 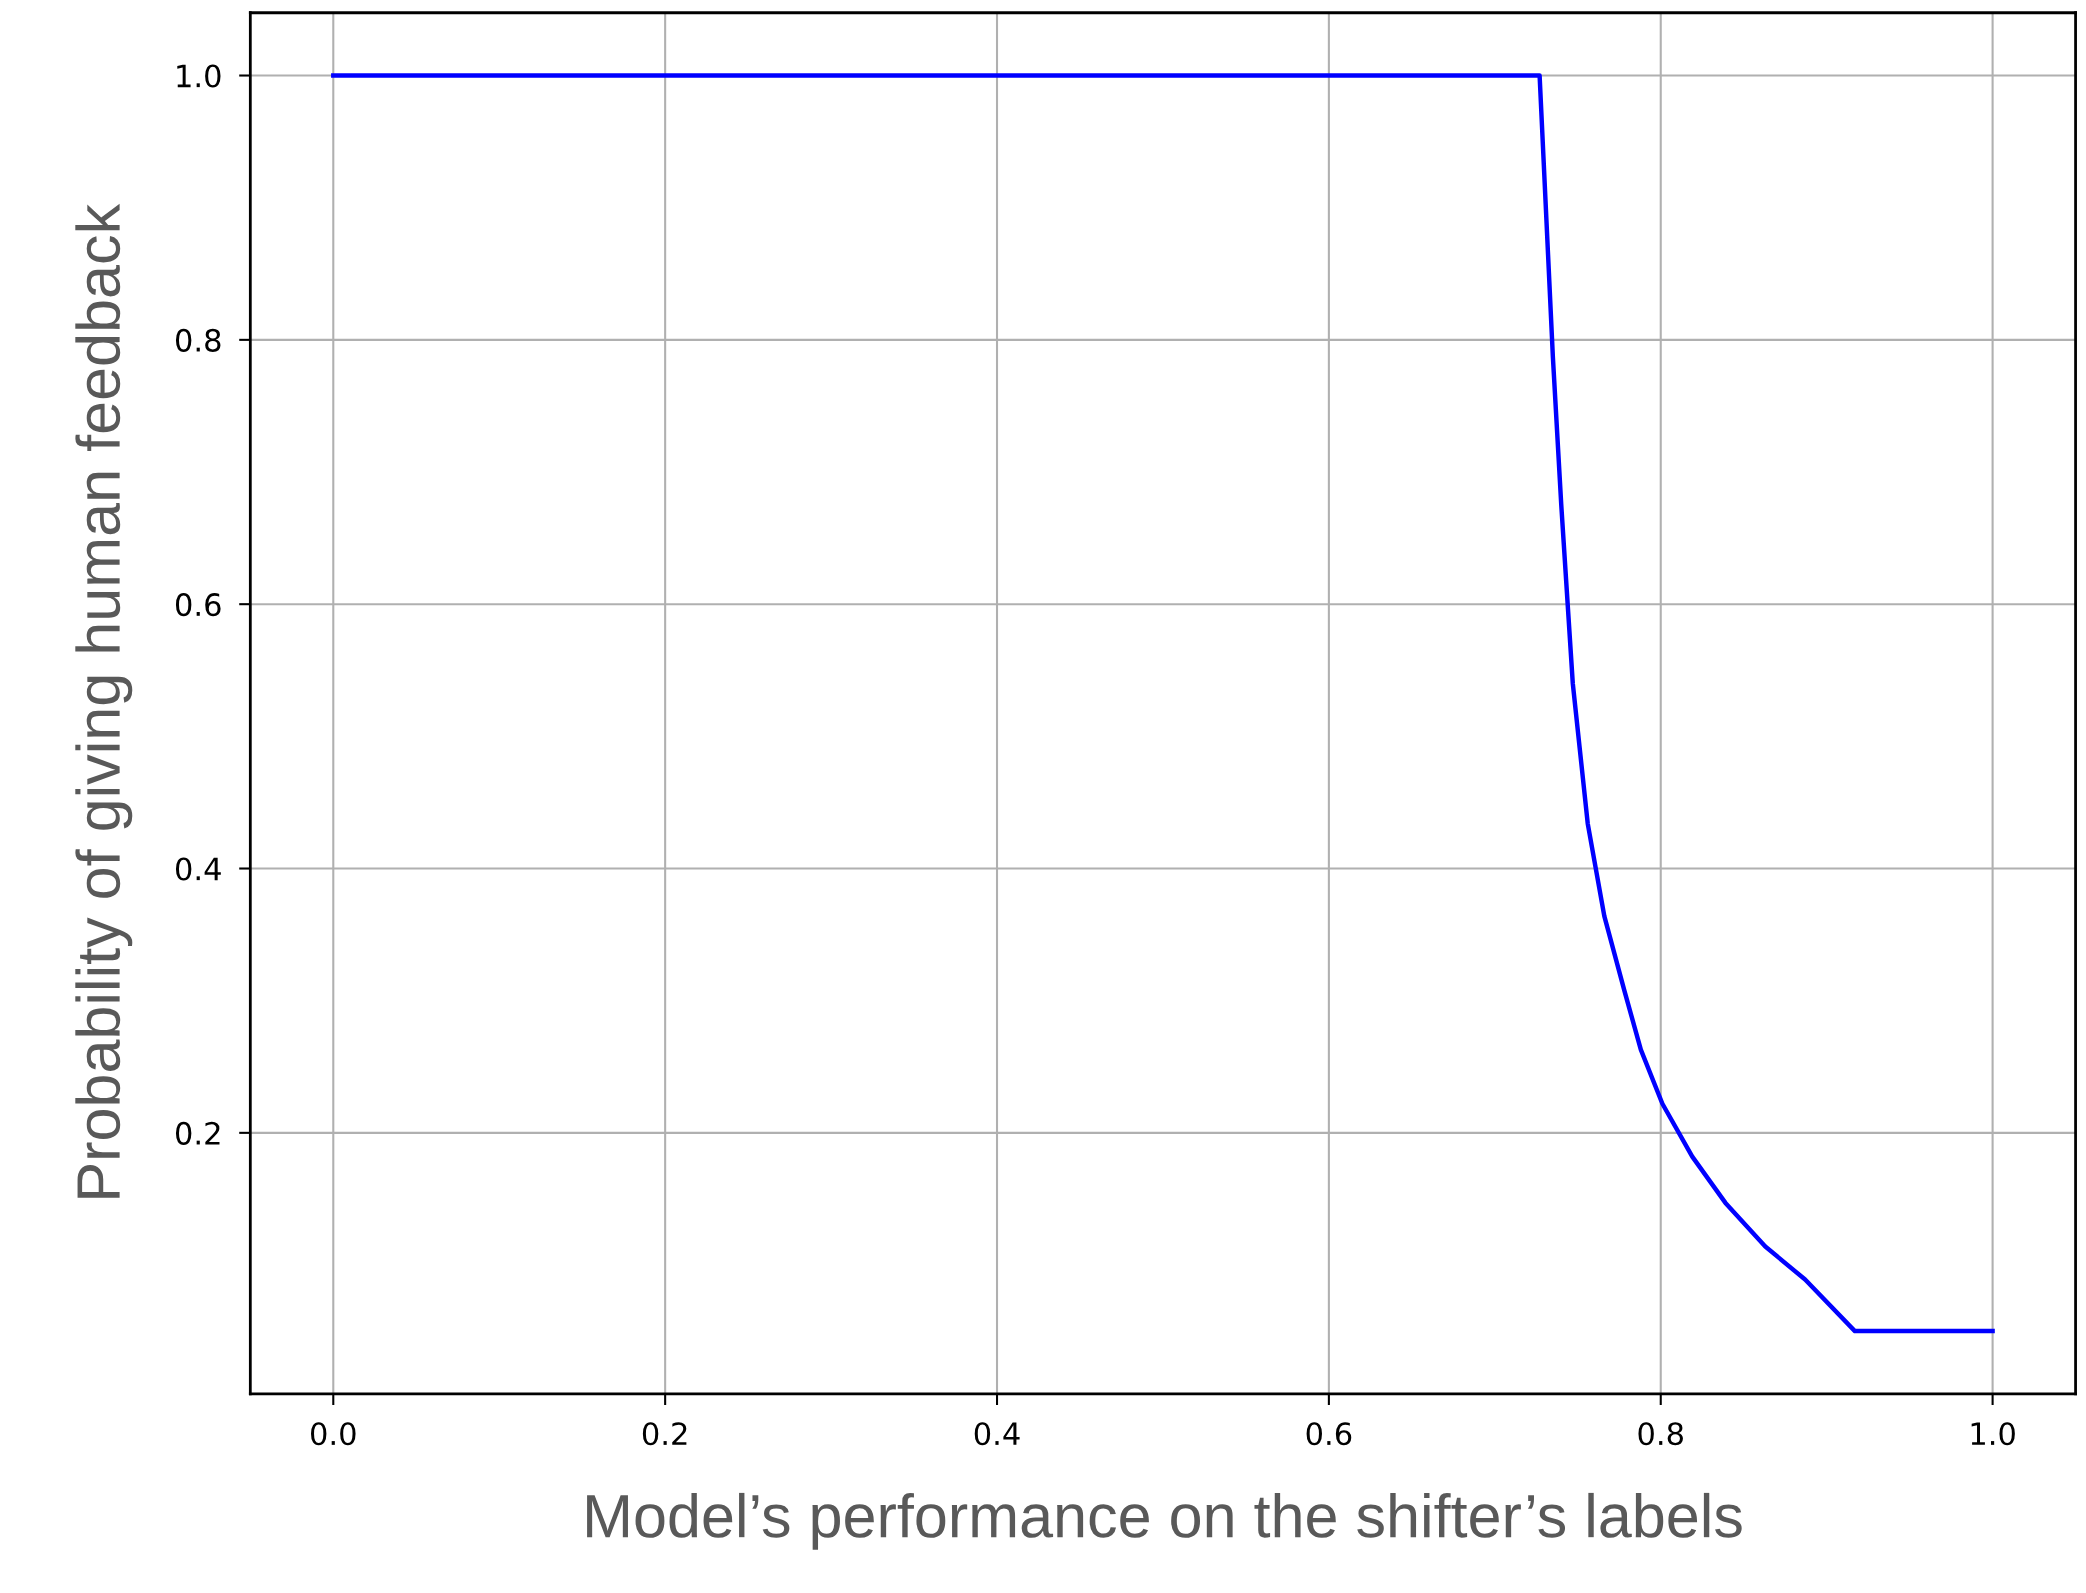 What do you see at coordinates (198, 340) in the screenshot?
I see `y-tick-label: 0.8` at bounding box center [198, 340].